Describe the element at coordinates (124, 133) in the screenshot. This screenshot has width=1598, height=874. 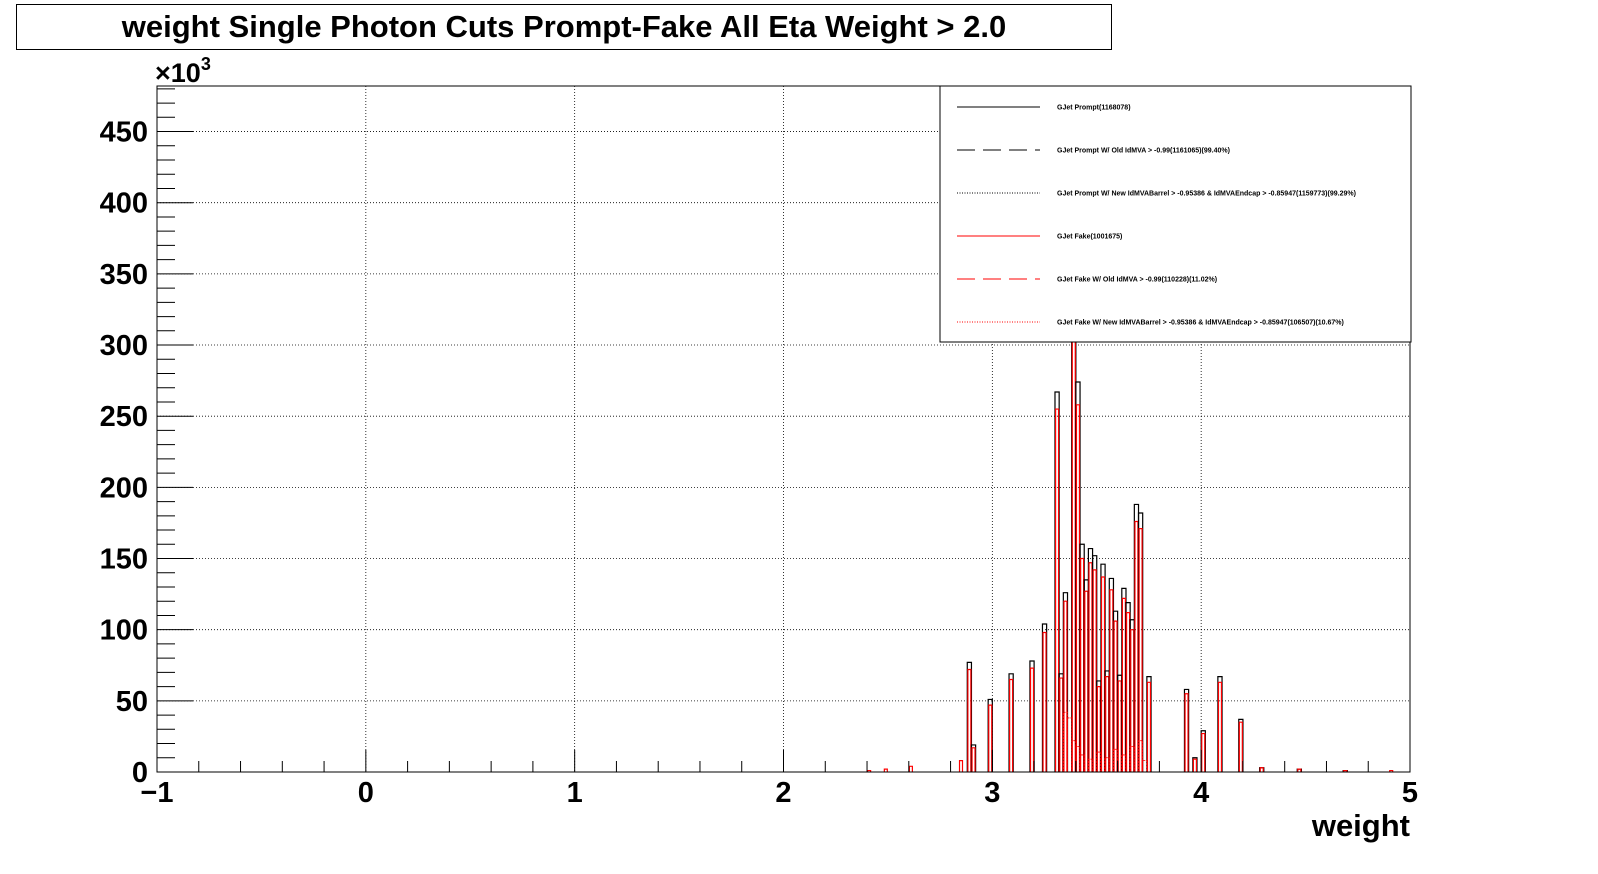
I see `y-tick-label: 450` at that location.